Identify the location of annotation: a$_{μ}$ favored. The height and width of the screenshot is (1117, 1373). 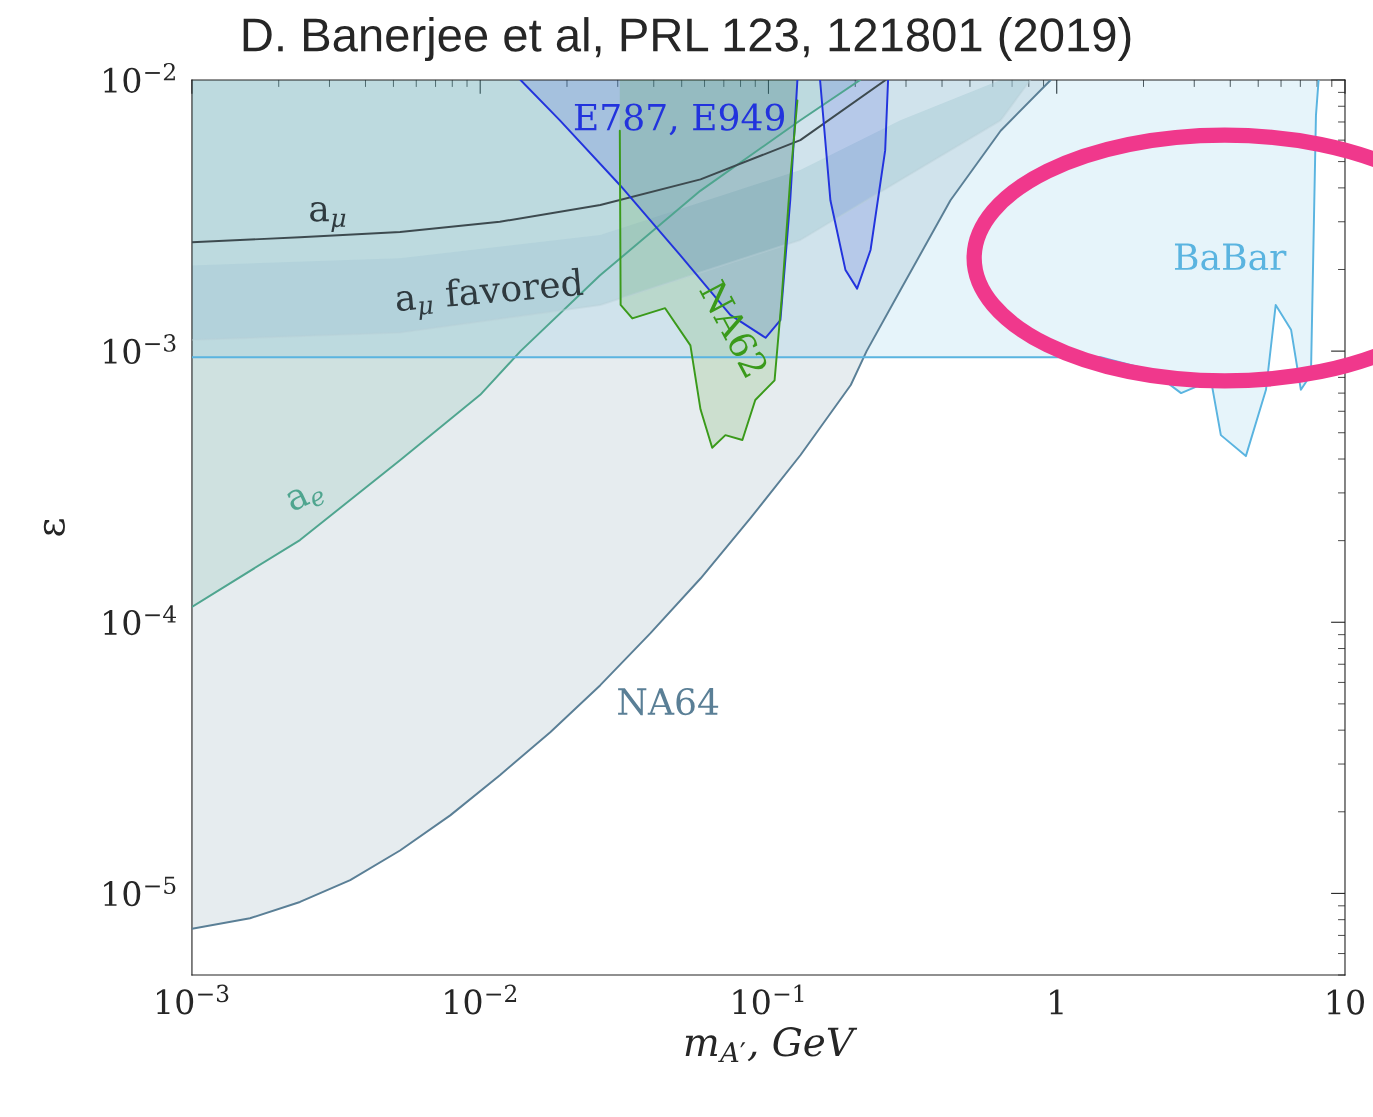
(490, 294).